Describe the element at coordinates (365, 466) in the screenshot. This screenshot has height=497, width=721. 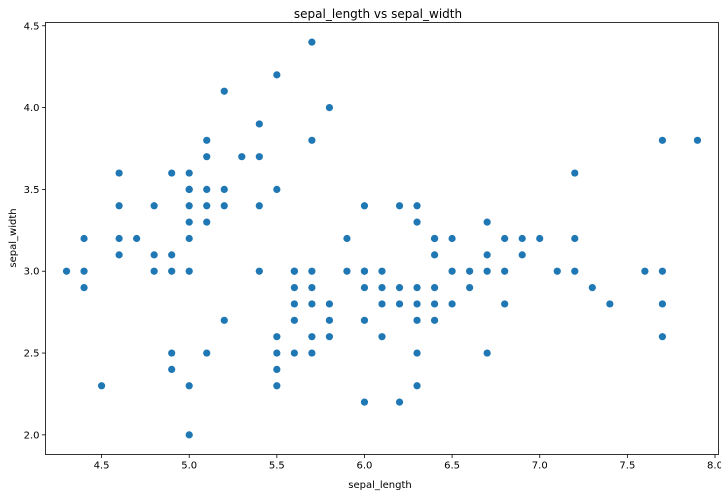
I see `x-tick-label: 6.0` at that location.